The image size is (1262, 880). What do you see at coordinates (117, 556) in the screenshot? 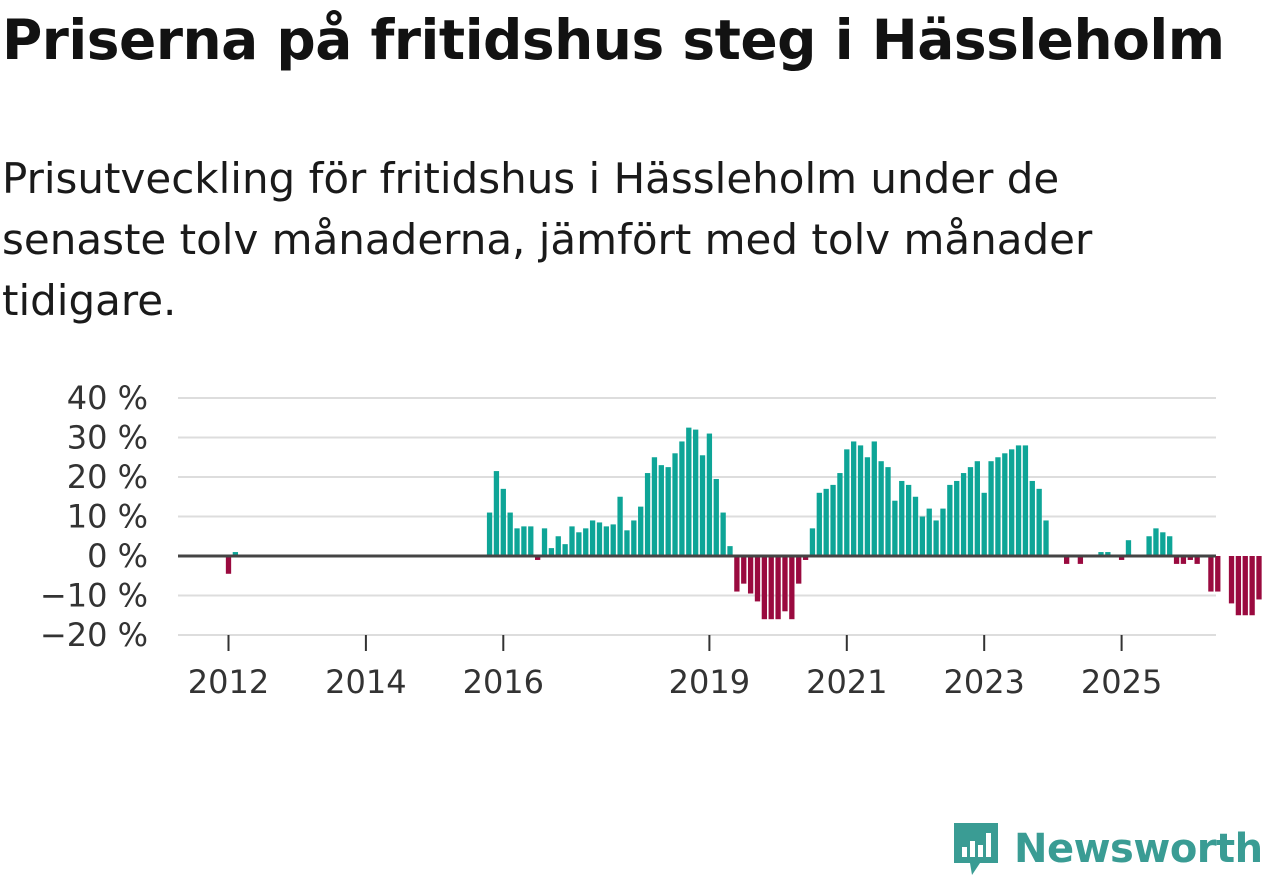
I see `y-tick-label: 0 %` at bounding box center [117, 556].